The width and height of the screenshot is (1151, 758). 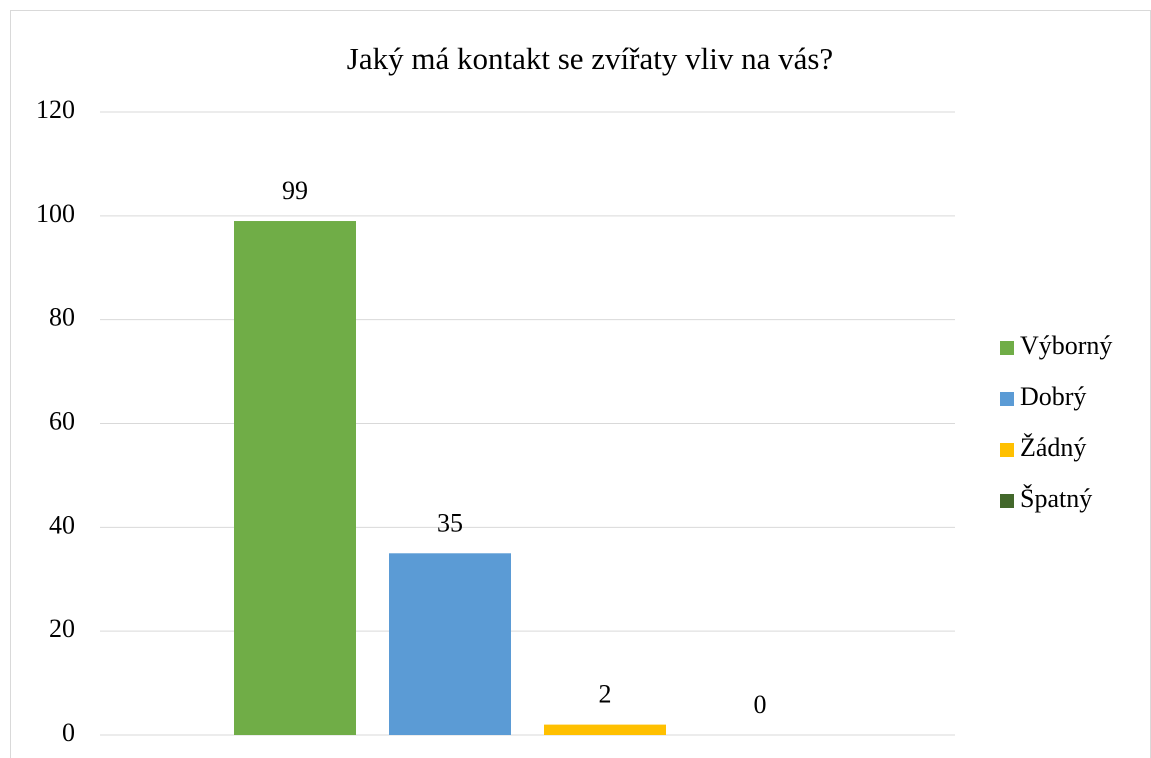 What do you see at coordinates (760, 704) in the screenshot?
I see `data-label: 0` at bounding box center [760, 704].